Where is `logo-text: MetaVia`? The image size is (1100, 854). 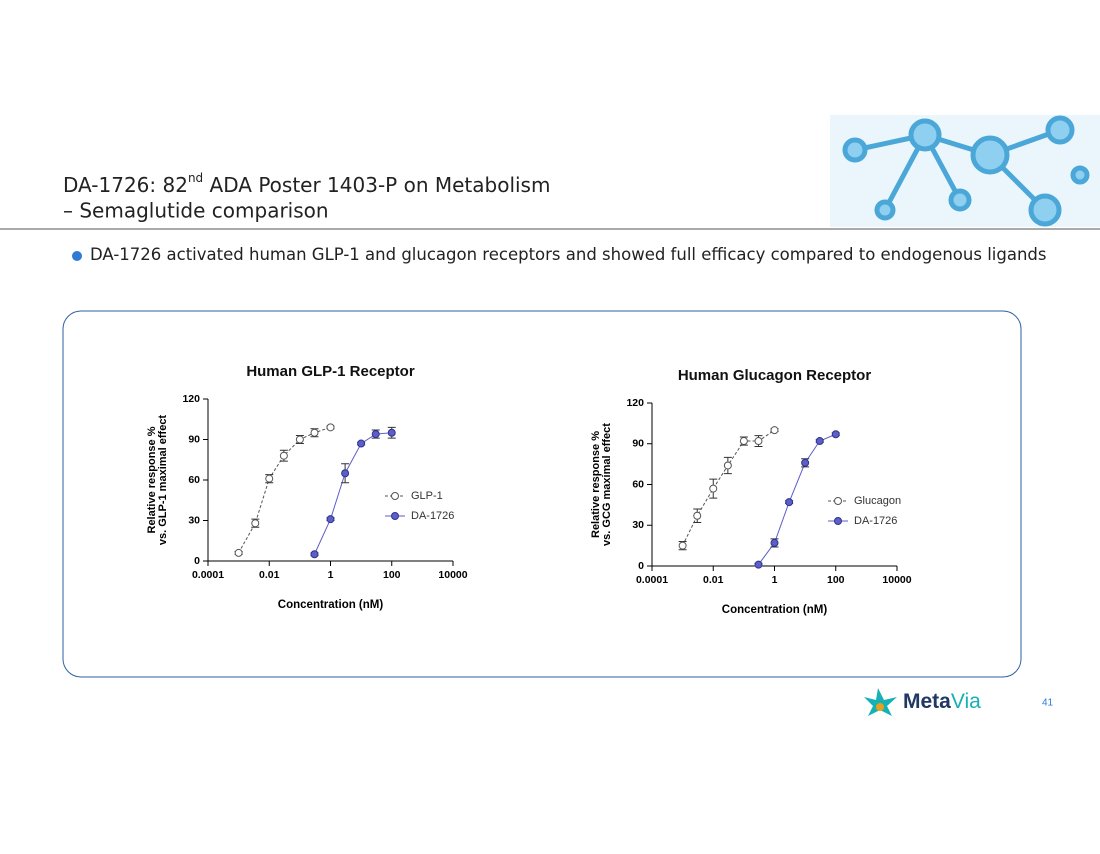
logo-text: MetaVia is located at coordinates (942, 701).